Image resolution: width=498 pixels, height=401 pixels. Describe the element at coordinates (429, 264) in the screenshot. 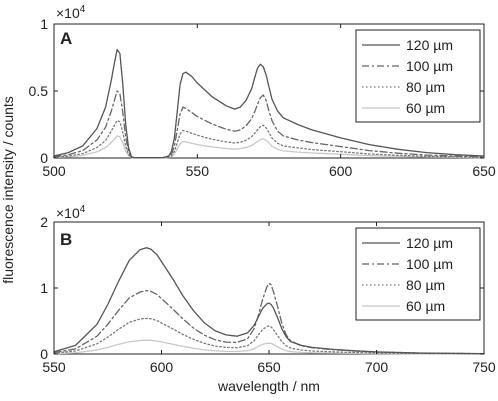

I see `panel-b-legend-label-1: 100 µm` at that location.